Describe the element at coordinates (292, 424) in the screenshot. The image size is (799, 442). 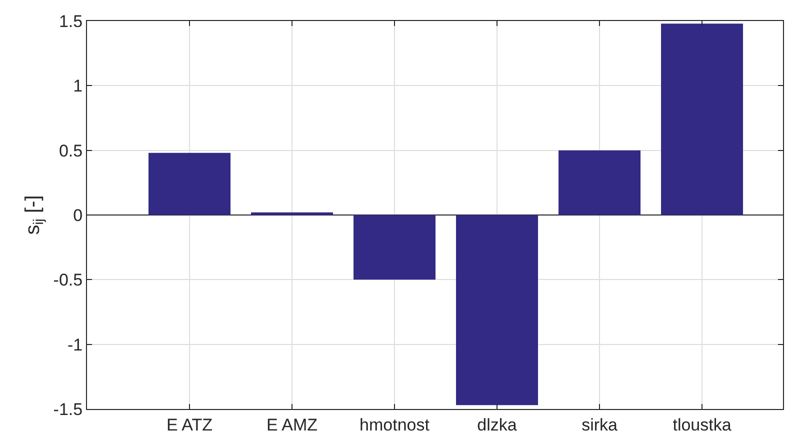
I see `x-tick-label: E AMZ` at that location.